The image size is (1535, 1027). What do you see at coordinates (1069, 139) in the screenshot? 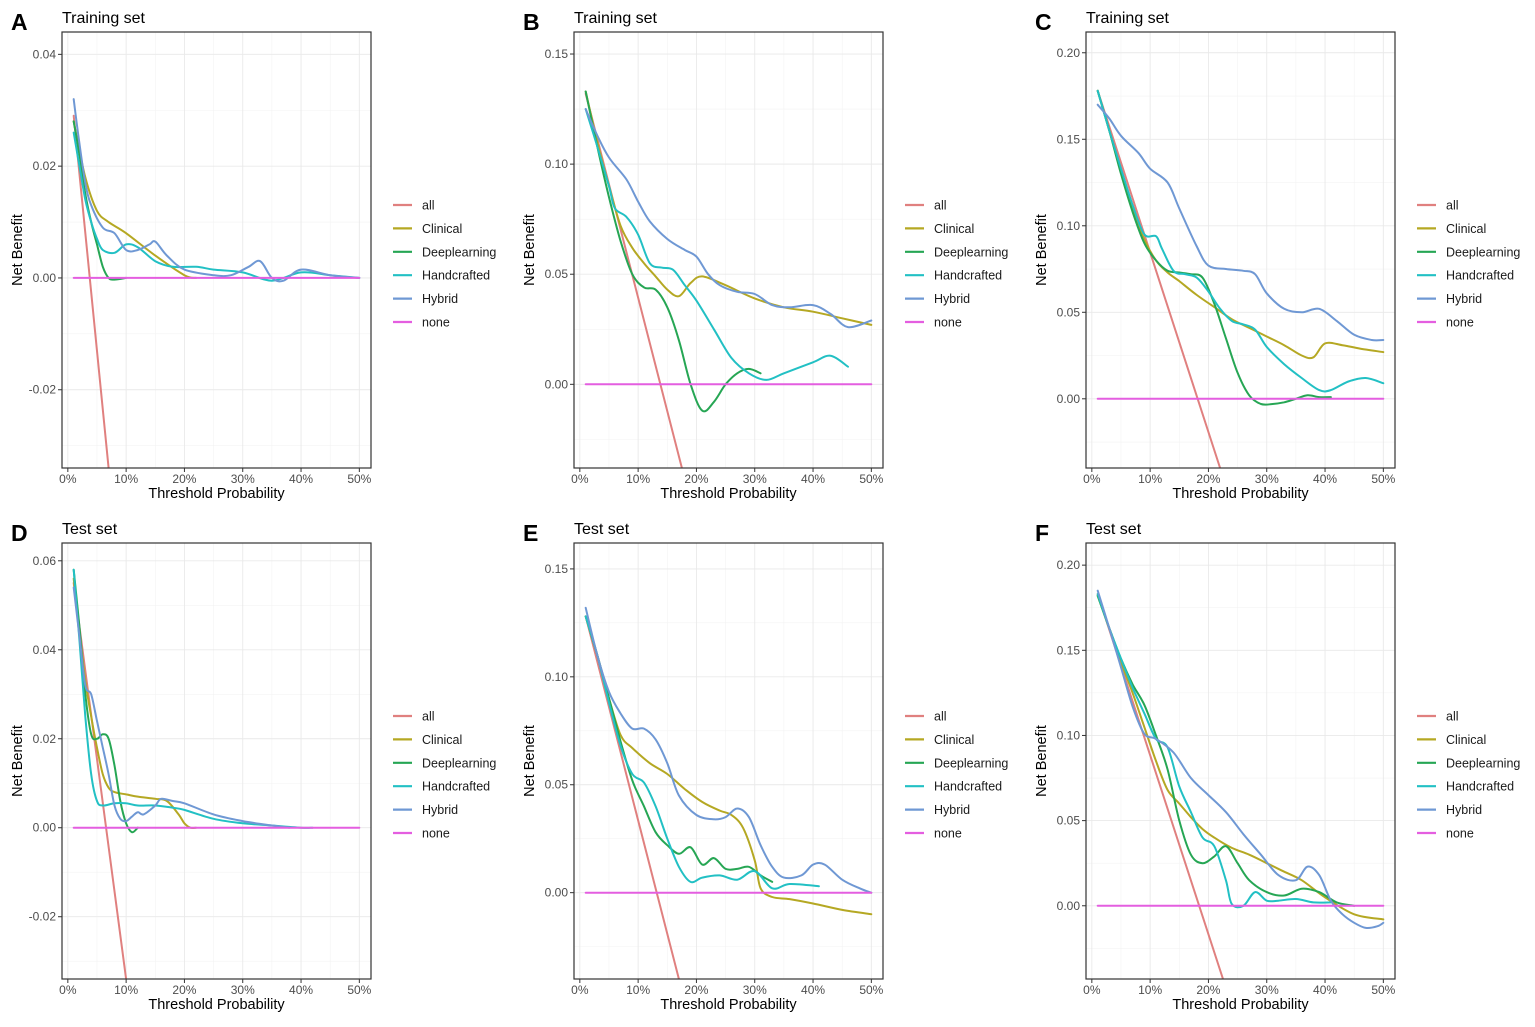
I see `y-tick-label: 0.15` at bounding box center [1069, 139].